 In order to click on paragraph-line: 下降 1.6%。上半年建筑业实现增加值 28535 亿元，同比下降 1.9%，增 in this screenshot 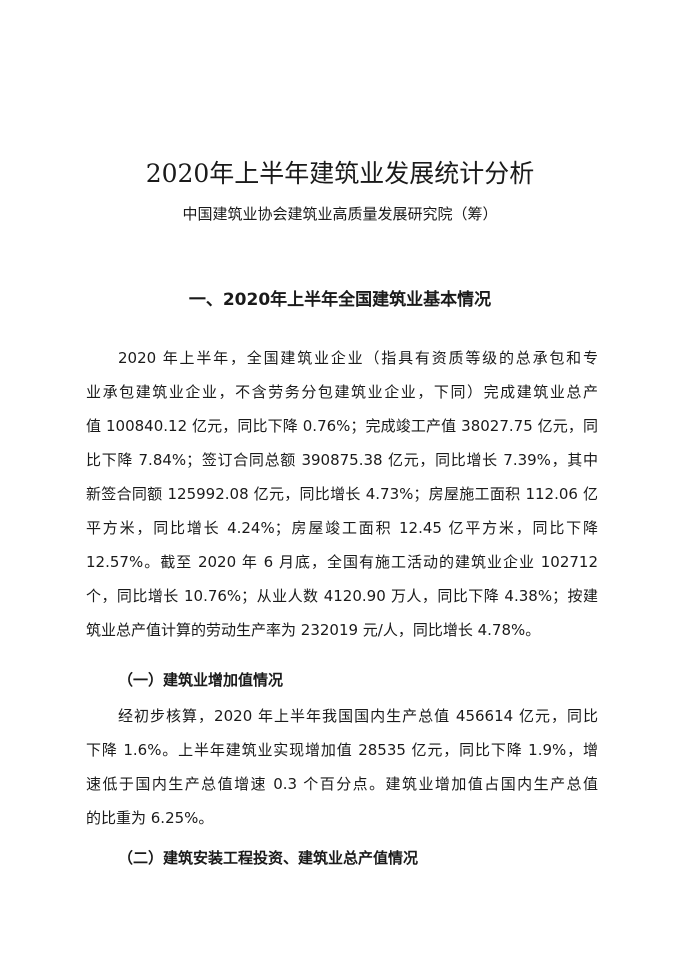, I will do `click(342, 750)`.